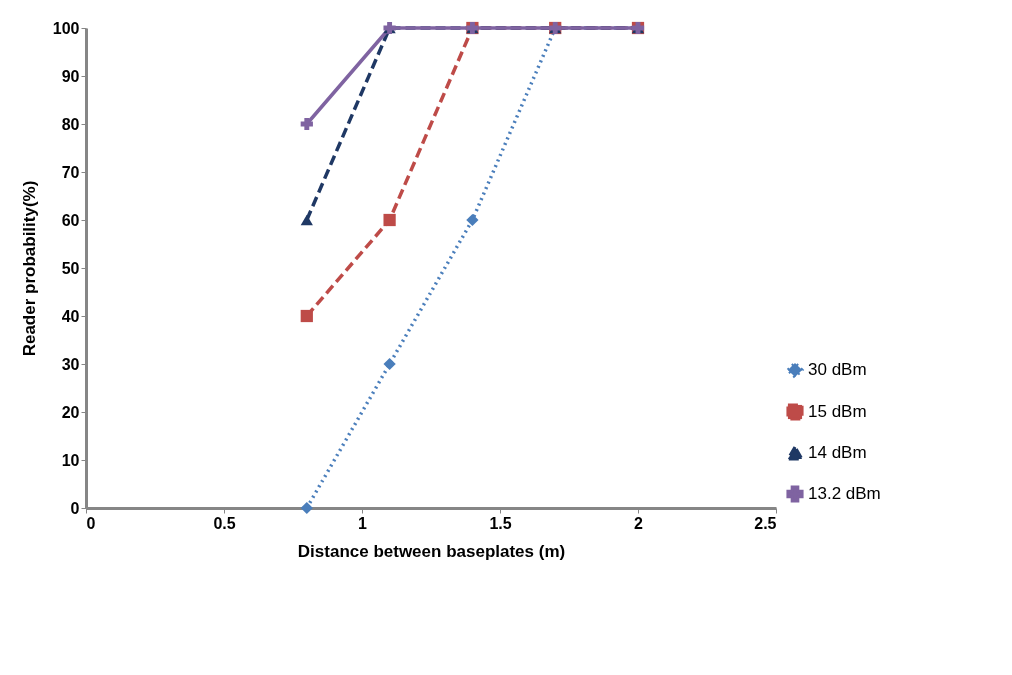 Image resolution: width=1012 pixels, height=675 pixels. I want to click on legend-label: 15 dBm, so click(837, 411).